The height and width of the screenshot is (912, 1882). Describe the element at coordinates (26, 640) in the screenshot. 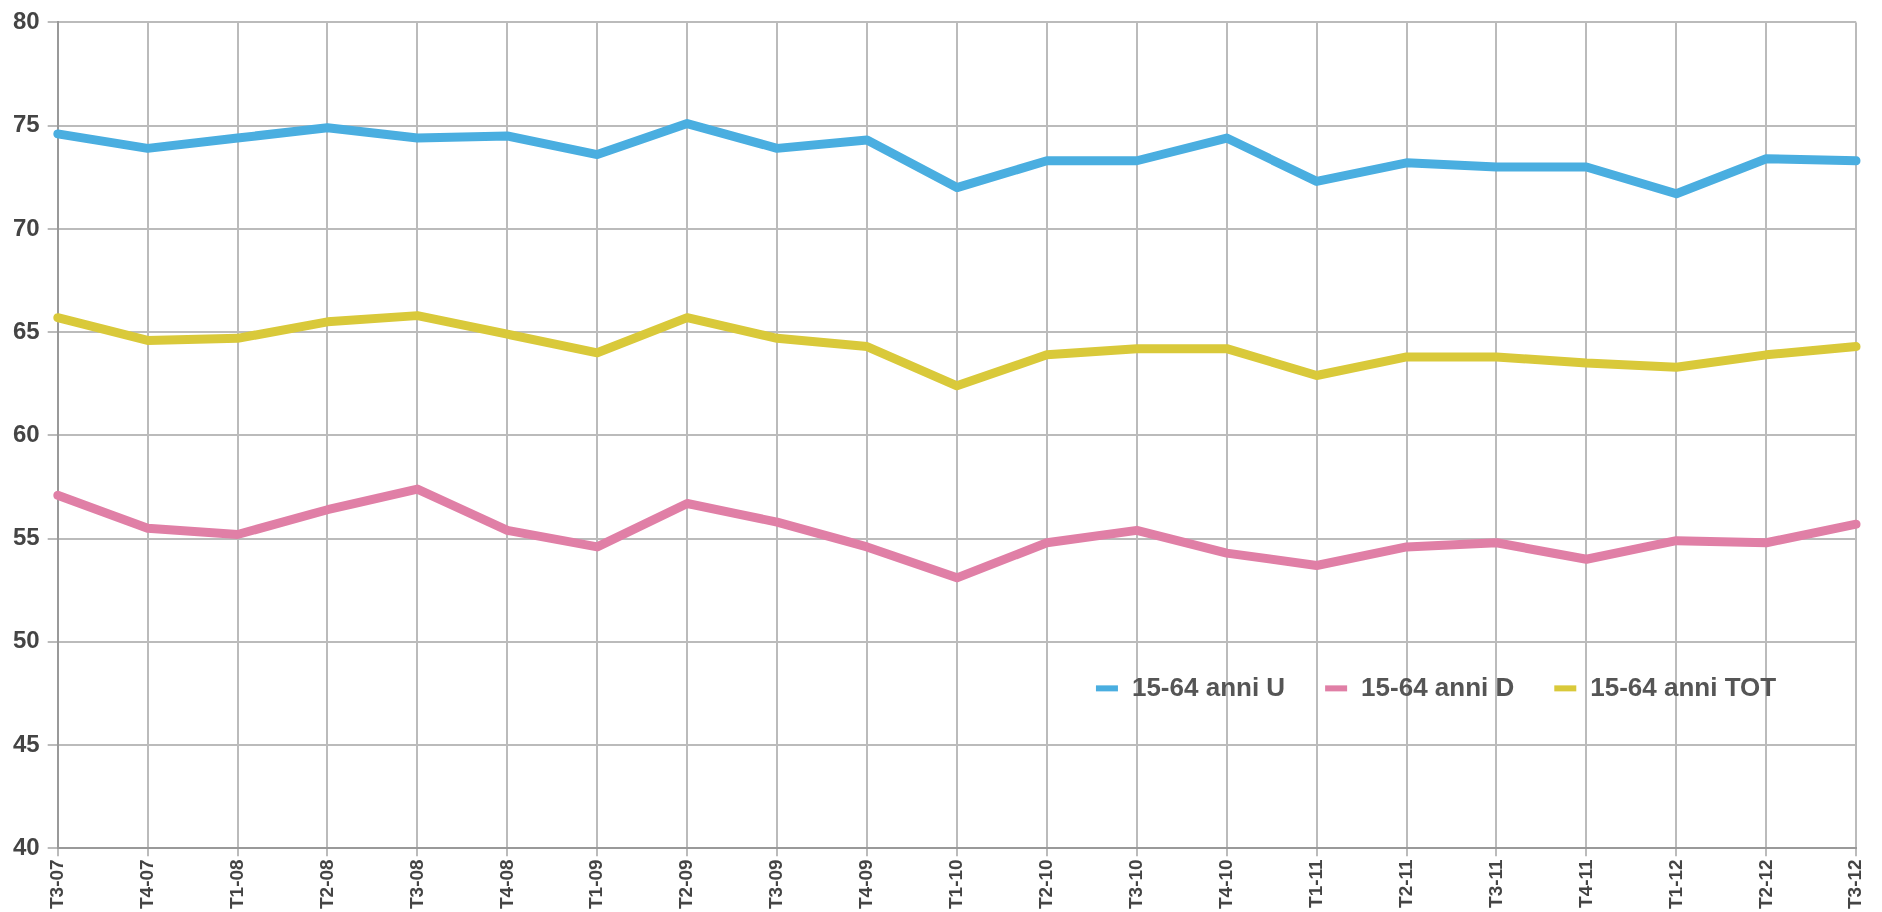

I see `y-tick-label: 50` at that location.